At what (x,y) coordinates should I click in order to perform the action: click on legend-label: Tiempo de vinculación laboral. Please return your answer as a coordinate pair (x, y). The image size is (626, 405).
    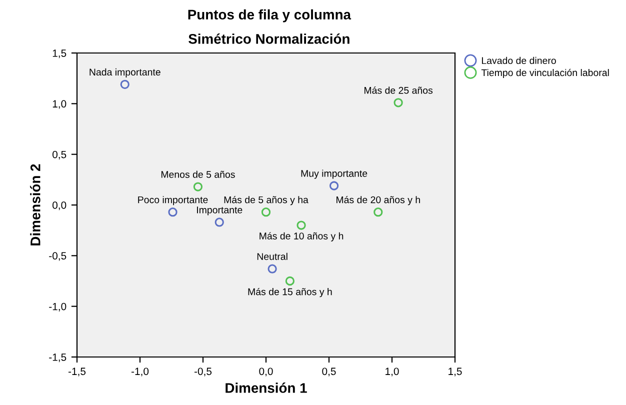
    Looking at the image, I should click on (545, 73).